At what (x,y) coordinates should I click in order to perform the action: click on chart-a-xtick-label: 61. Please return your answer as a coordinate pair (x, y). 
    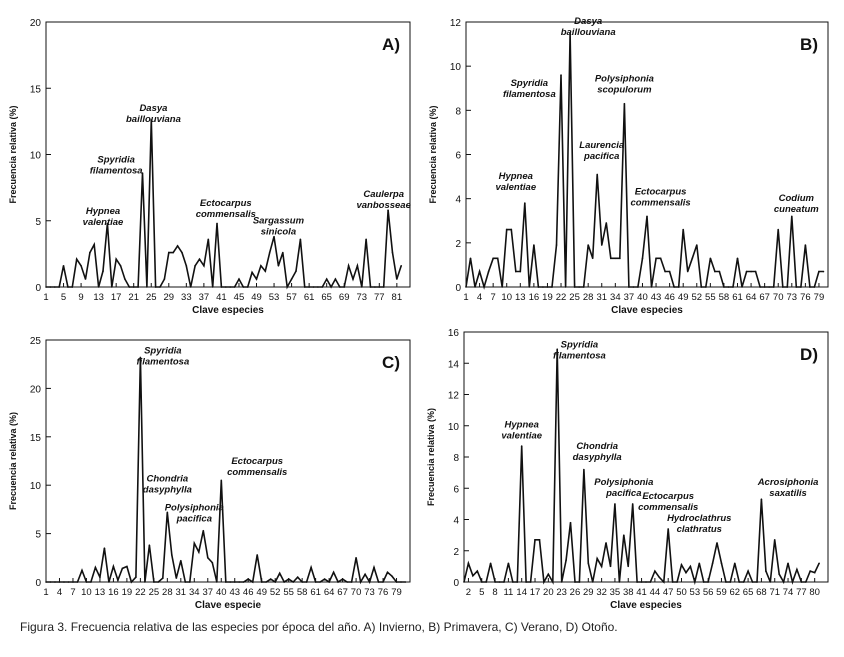
    Looking at the image, I should click on (309, 297).